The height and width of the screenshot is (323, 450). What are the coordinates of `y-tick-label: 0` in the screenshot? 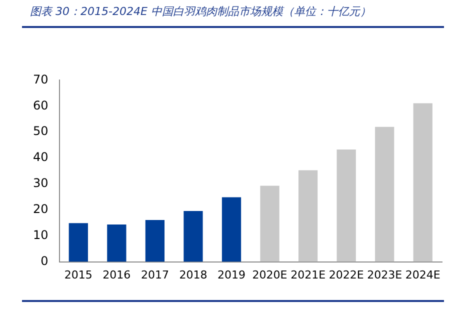 It's located at (44, 261).